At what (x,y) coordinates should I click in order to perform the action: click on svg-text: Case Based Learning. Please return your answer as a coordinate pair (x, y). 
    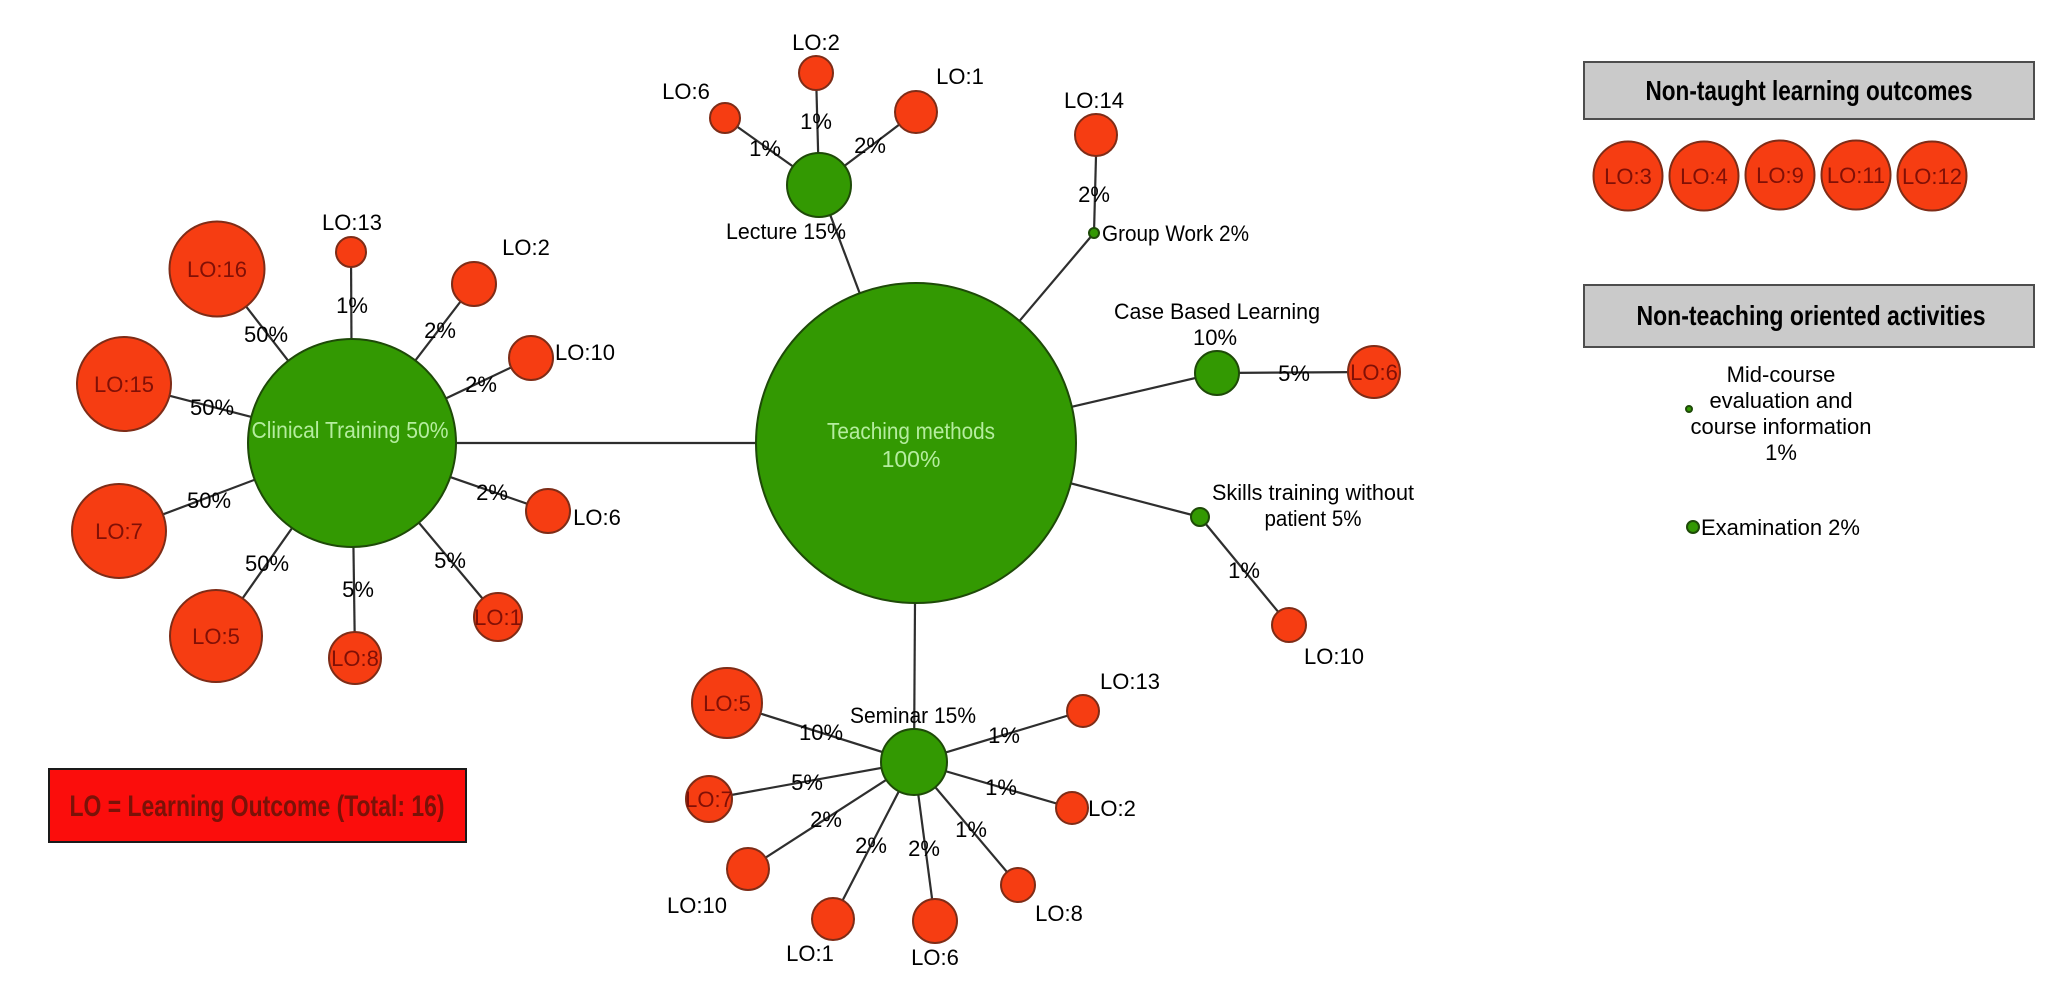
    Looking at the image, I should click on (1217, 311).